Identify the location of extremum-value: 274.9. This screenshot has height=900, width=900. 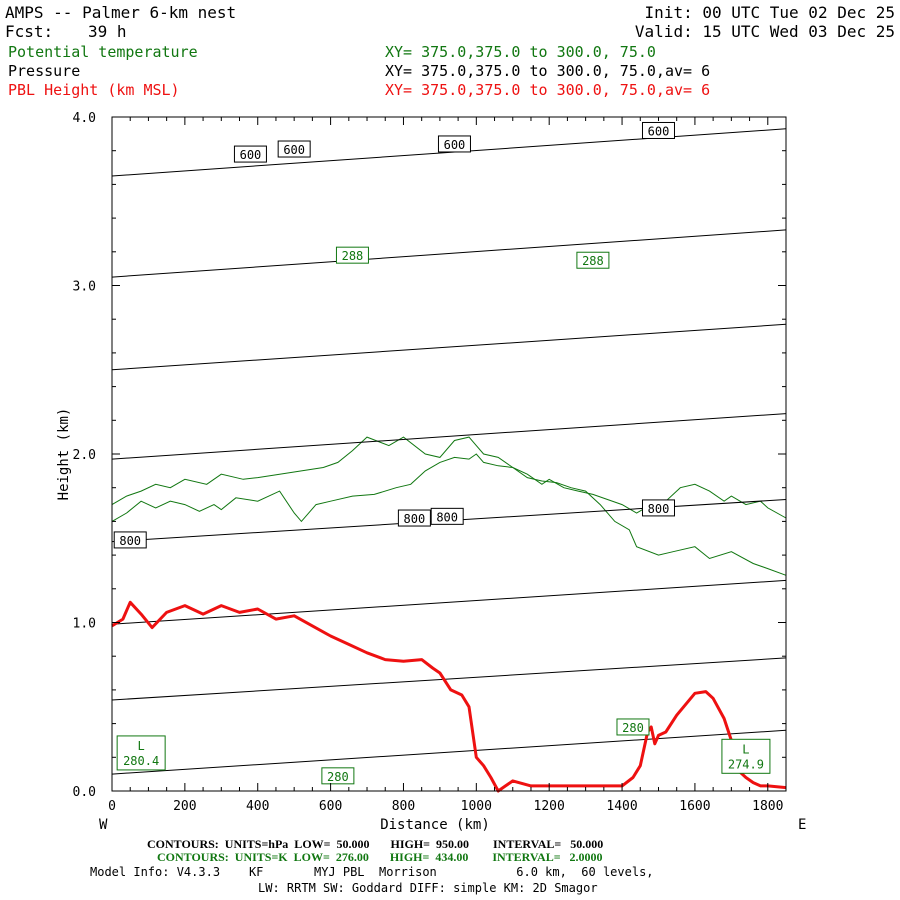
(746, 764).